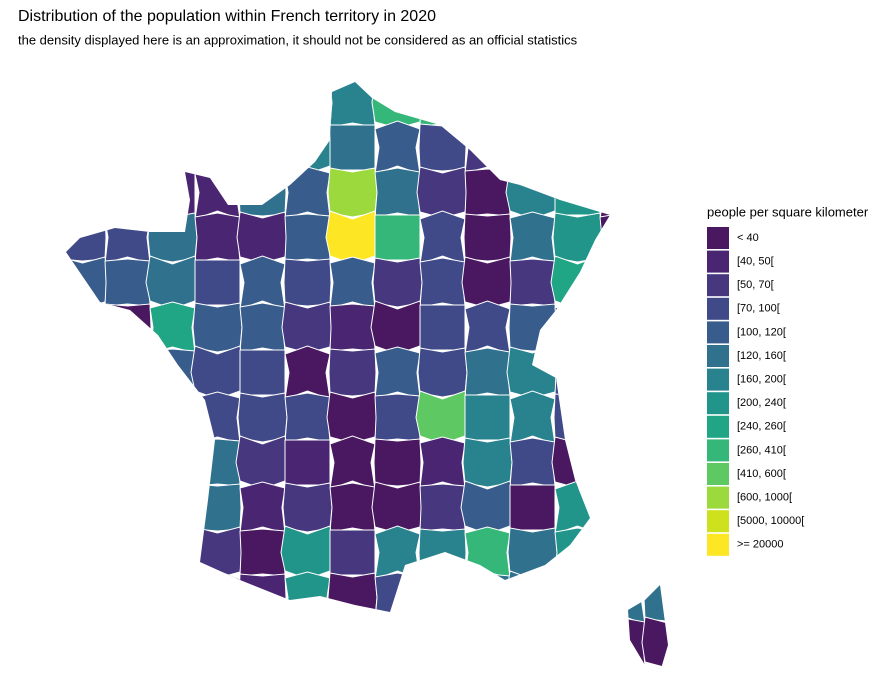 Image resolution: width=894 pixels, height=683 pixels. What do you see at coordinates (760, 545) in the screenshot?
I see `legend-label: >= 20000` at bounding box center [760, 545].